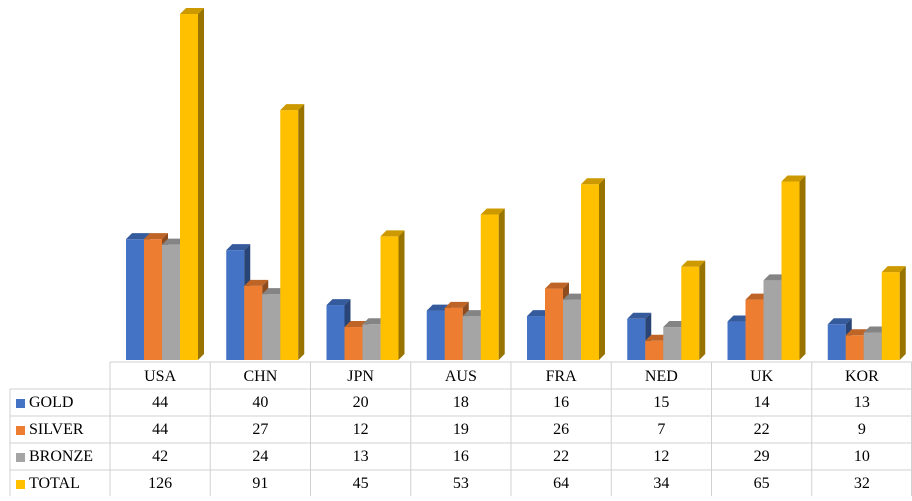 This screenshot has width=912, height=501. Describe the element at coordinates (260, 376) in the screenshot. I see `x-tick-label: CHN` at that location.